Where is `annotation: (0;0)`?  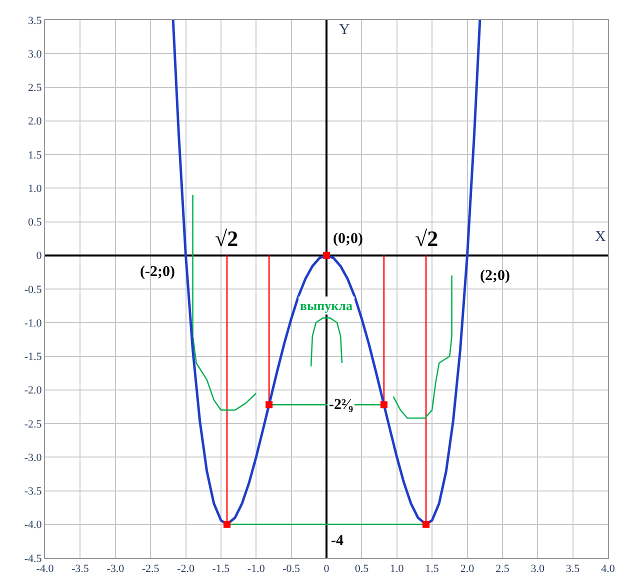 annotation: (0;0) is located at coordinates (348, 239).